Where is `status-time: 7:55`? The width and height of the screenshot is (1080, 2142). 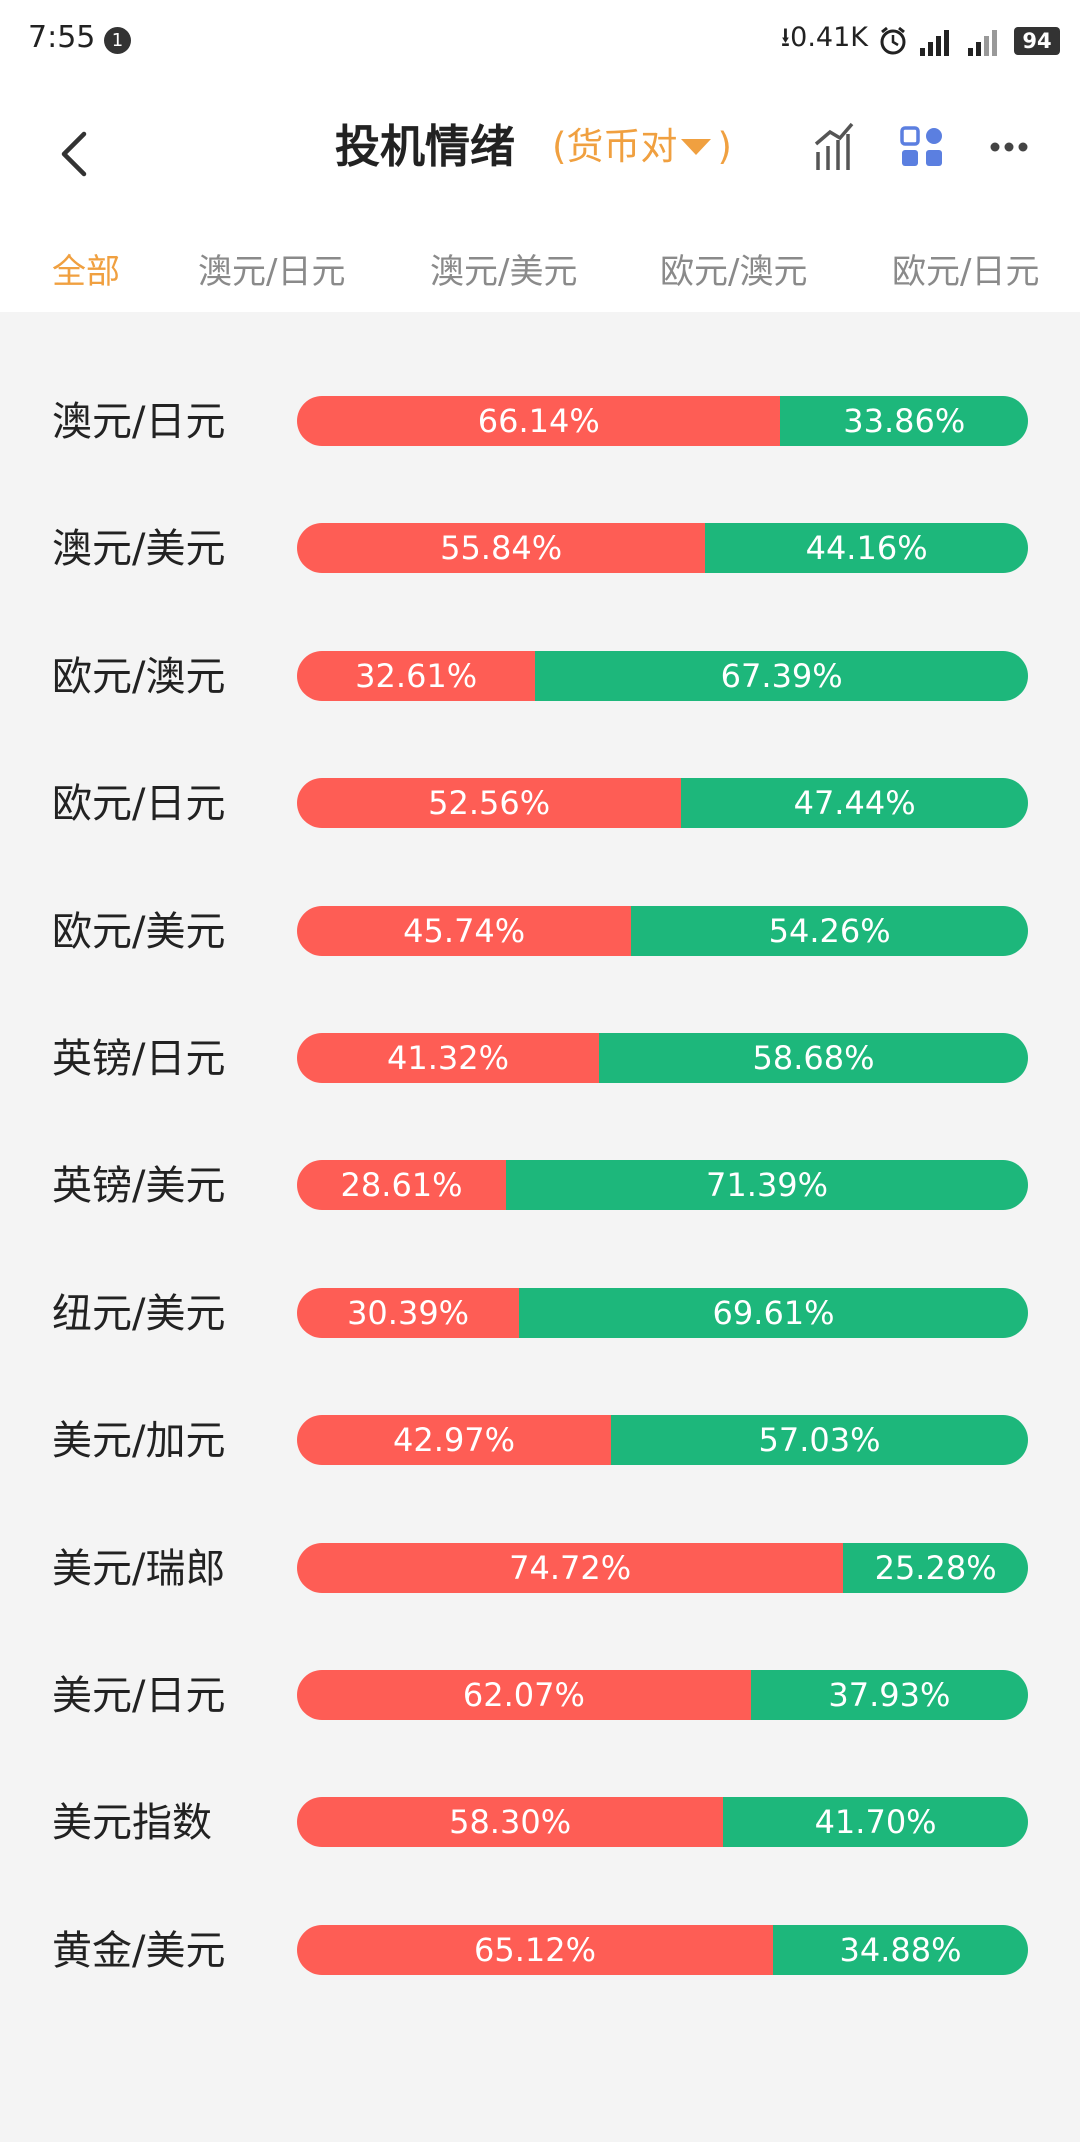
status-time: 7:55 is located at coordinates (62, 37).